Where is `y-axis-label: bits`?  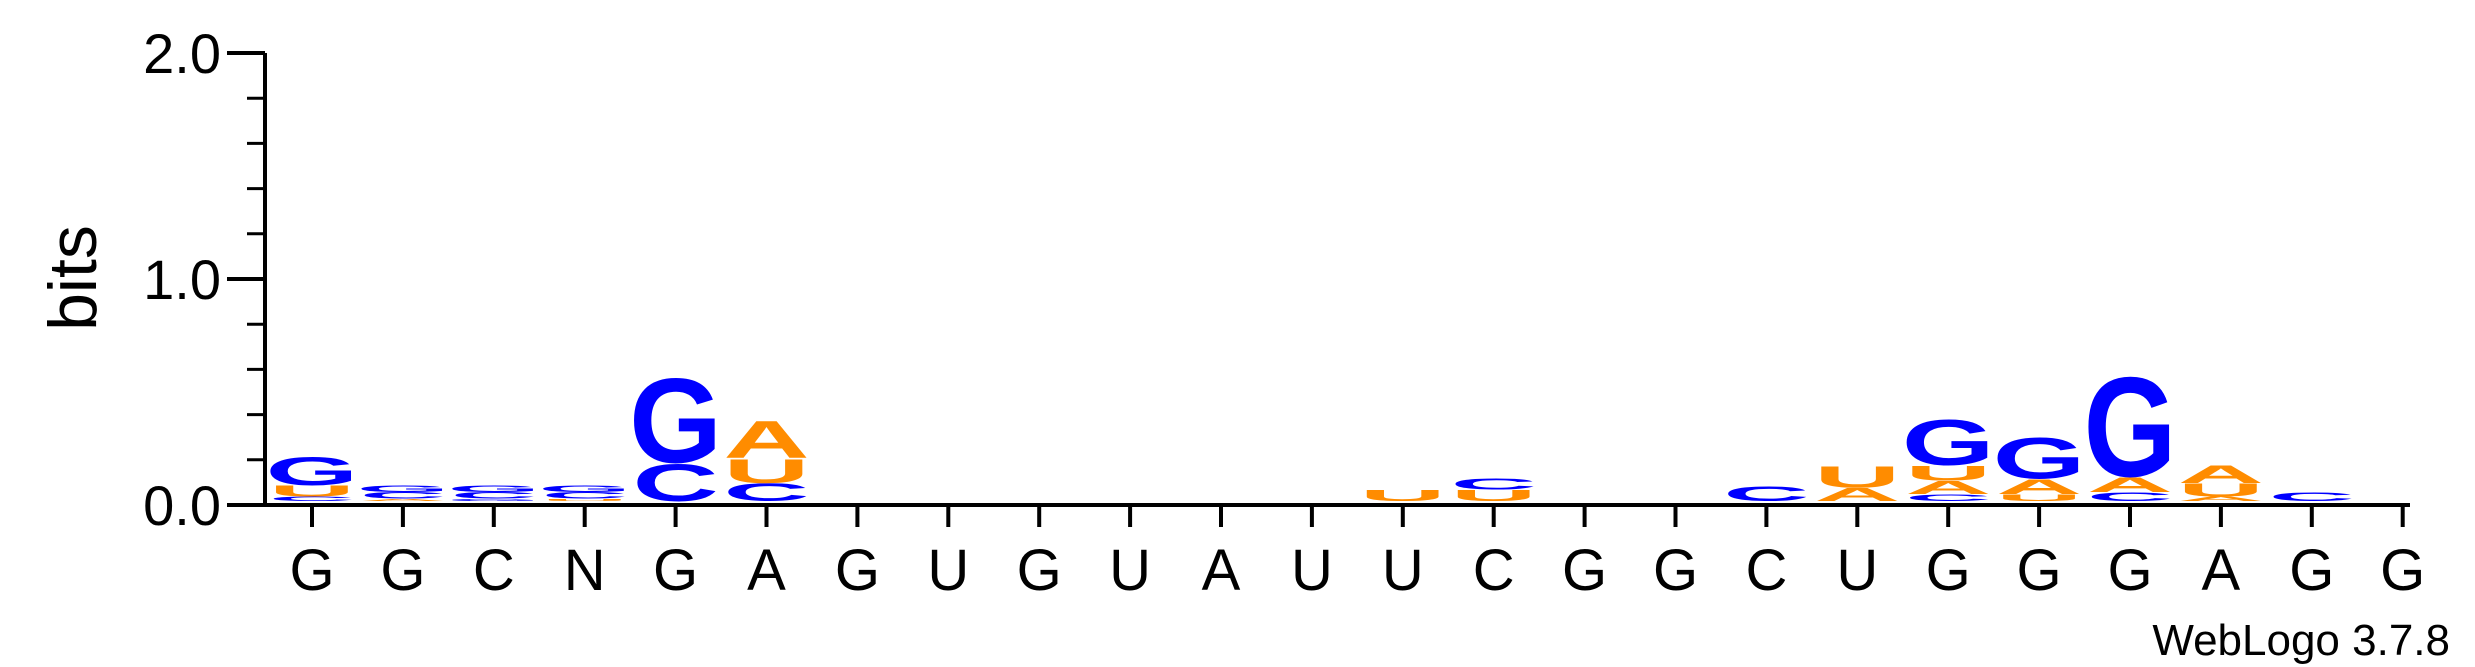
y-axis-label: bits is located at coordinates (73, 278).